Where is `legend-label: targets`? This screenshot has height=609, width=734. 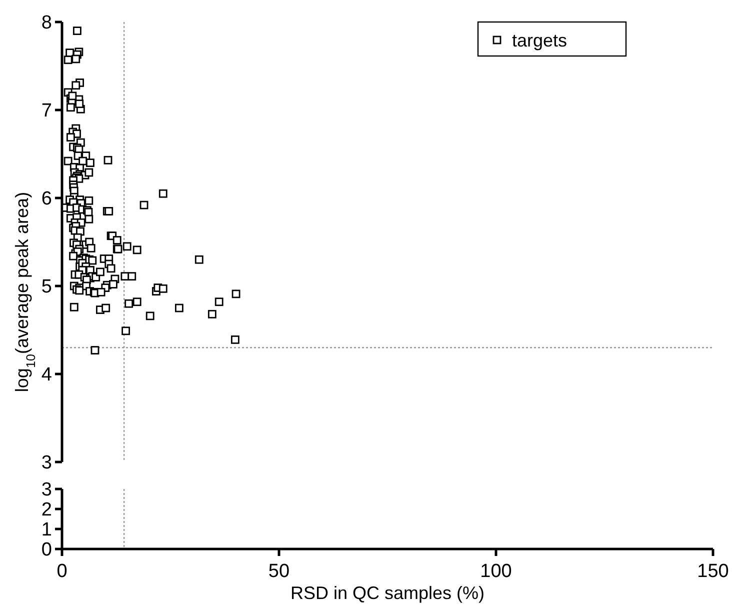
legend-label: targets is located at coordinates (540, 40).